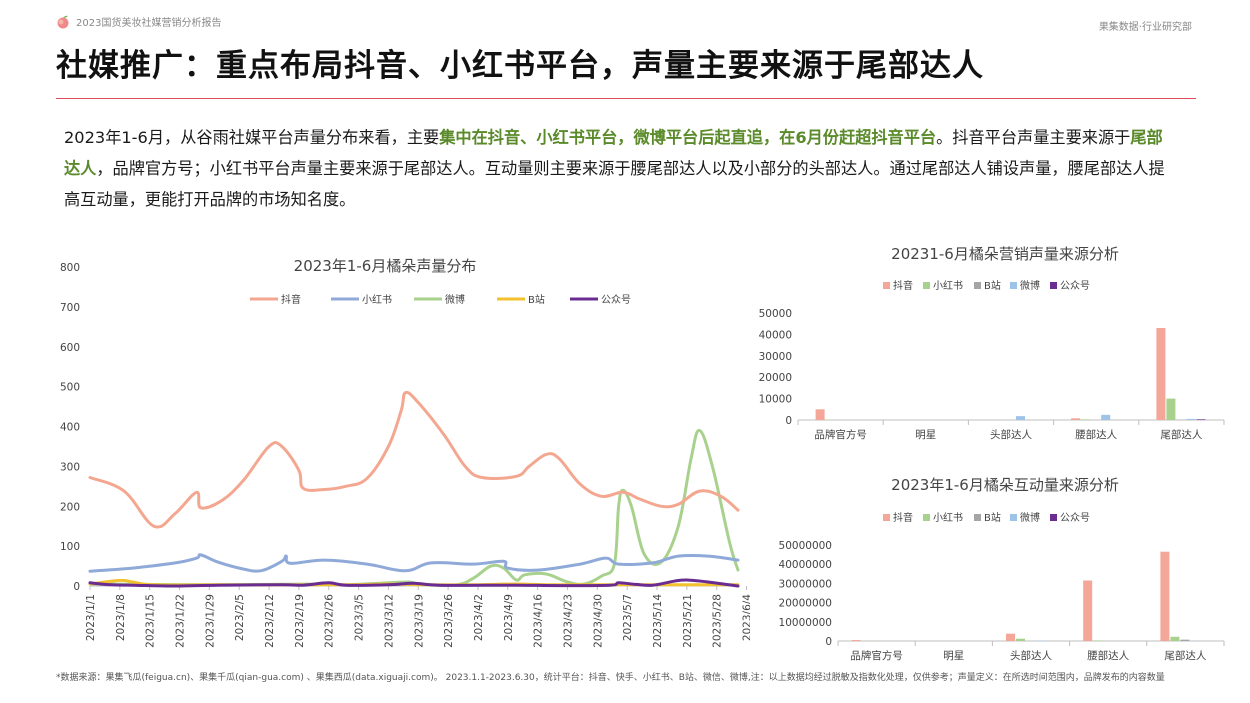 This screenshot has width=1250, height=703. Describe the element at coordinates (385, 266) in the screenshot. I see `line-chart-title: 2023年1-6月橘朵声量分布` at that location.